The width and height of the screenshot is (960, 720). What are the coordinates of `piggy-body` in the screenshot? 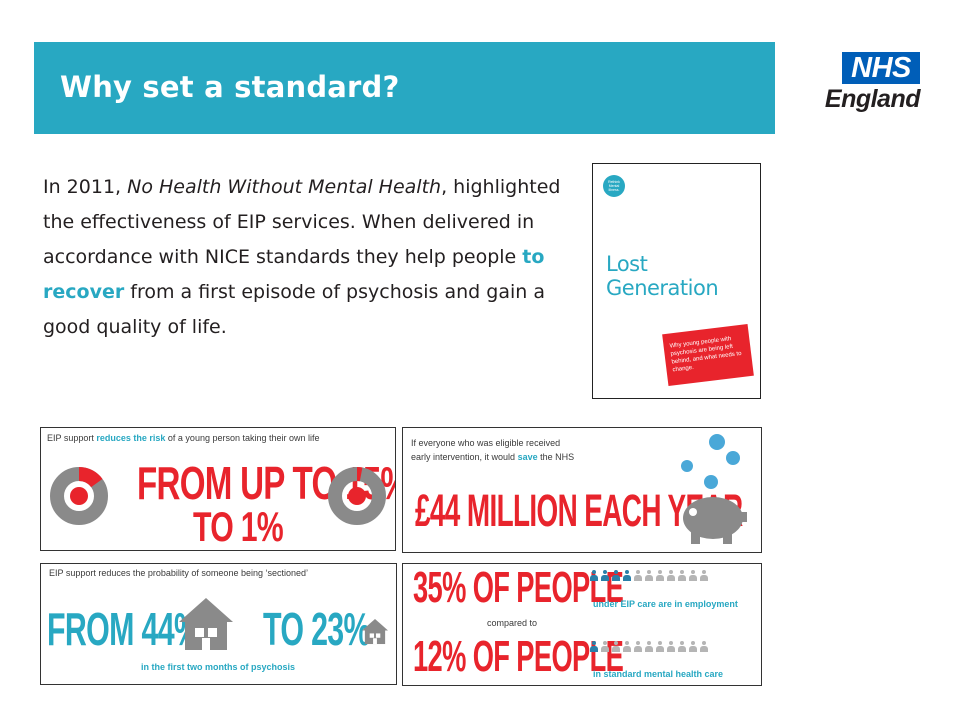 It's located at (713, 518).